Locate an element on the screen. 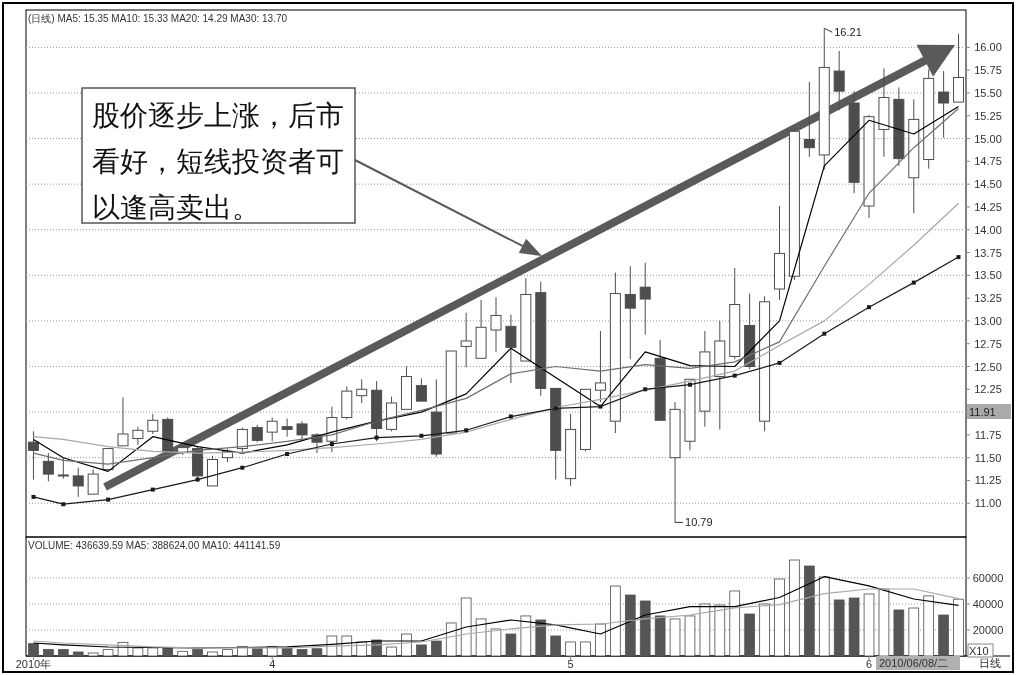 The image size is (1019, 675). text: 日线 is located at coordinates (990, 663).